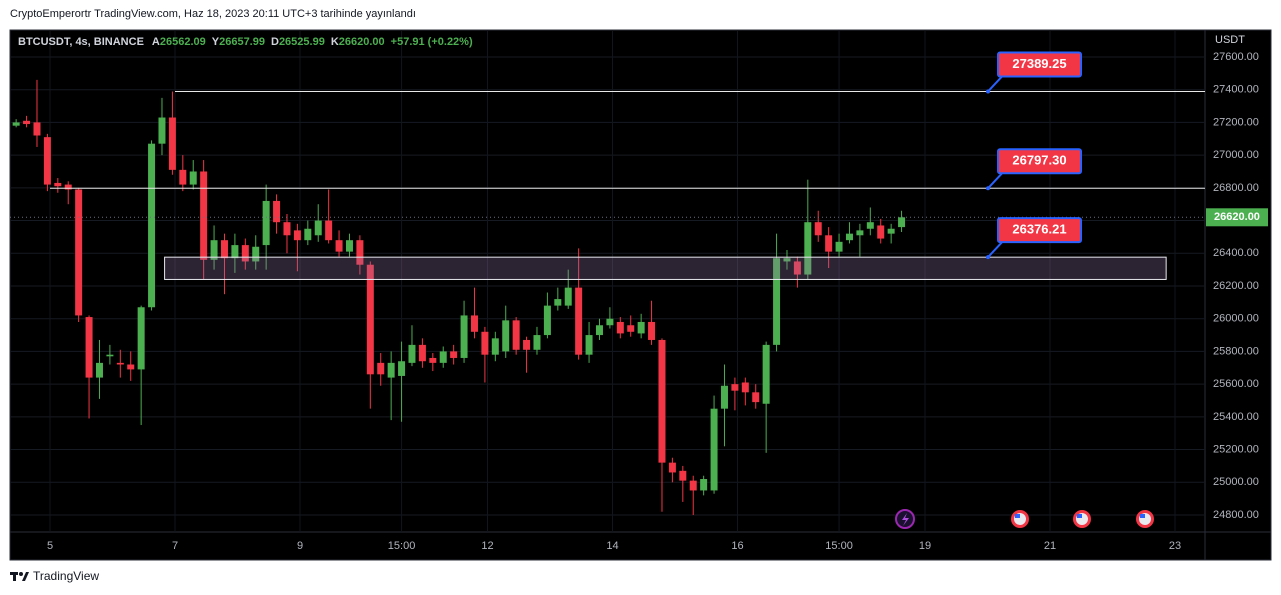  I want to click on ohlc-value: 26562.09, so click(183, 42).